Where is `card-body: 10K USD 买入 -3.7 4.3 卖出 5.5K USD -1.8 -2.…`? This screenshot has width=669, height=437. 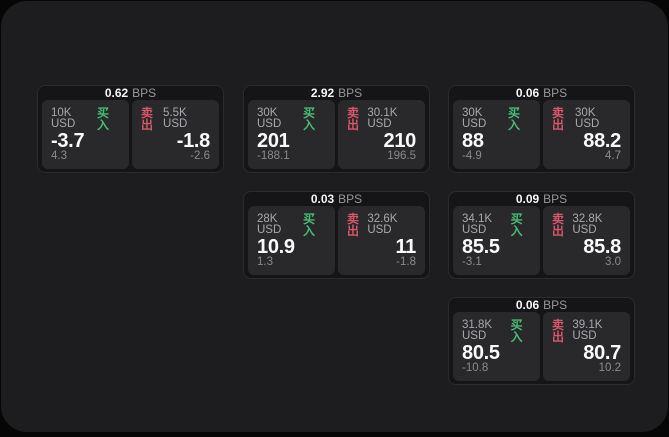
card-body: 10K USD 买入 -3.7 4.3 卖出 5.5K USD -1.8 -2.… is located at coordinates (130, 136).